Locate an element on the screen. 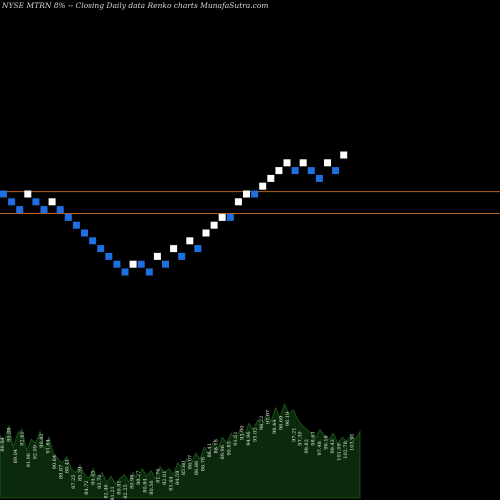 This screenshot has width=500, height=500. volume-label: 89.96 is located at coordinates (223, 452).